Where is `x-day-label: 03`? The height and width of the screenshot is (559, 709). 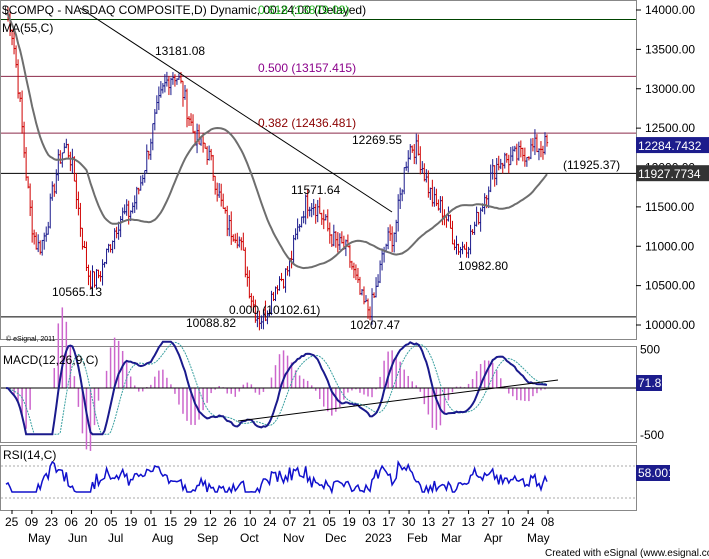
x-day-label: 03 is located at coordinates (369, 522).